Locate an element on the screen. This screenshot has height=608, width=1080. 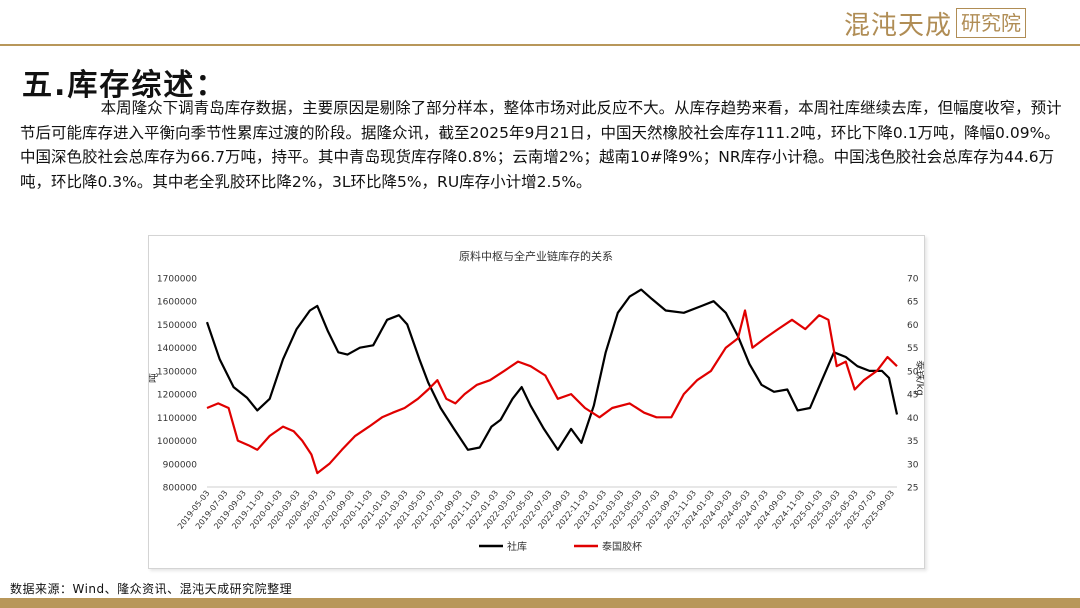
right-tick-label: 50 is located at coordinates (913, 372).